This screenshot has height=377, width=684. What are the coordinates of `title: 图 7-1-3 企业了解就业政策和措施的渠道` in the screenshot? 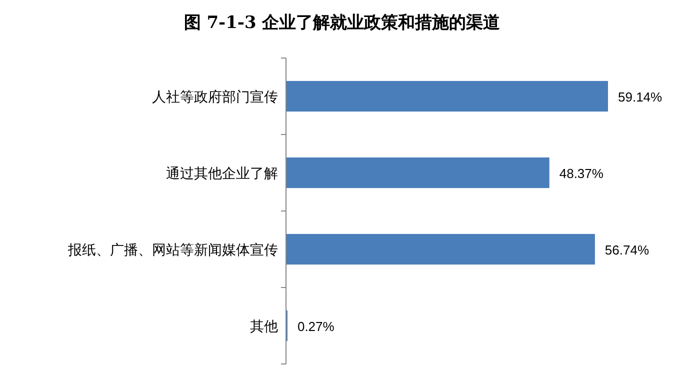 It's located at (342, 23).